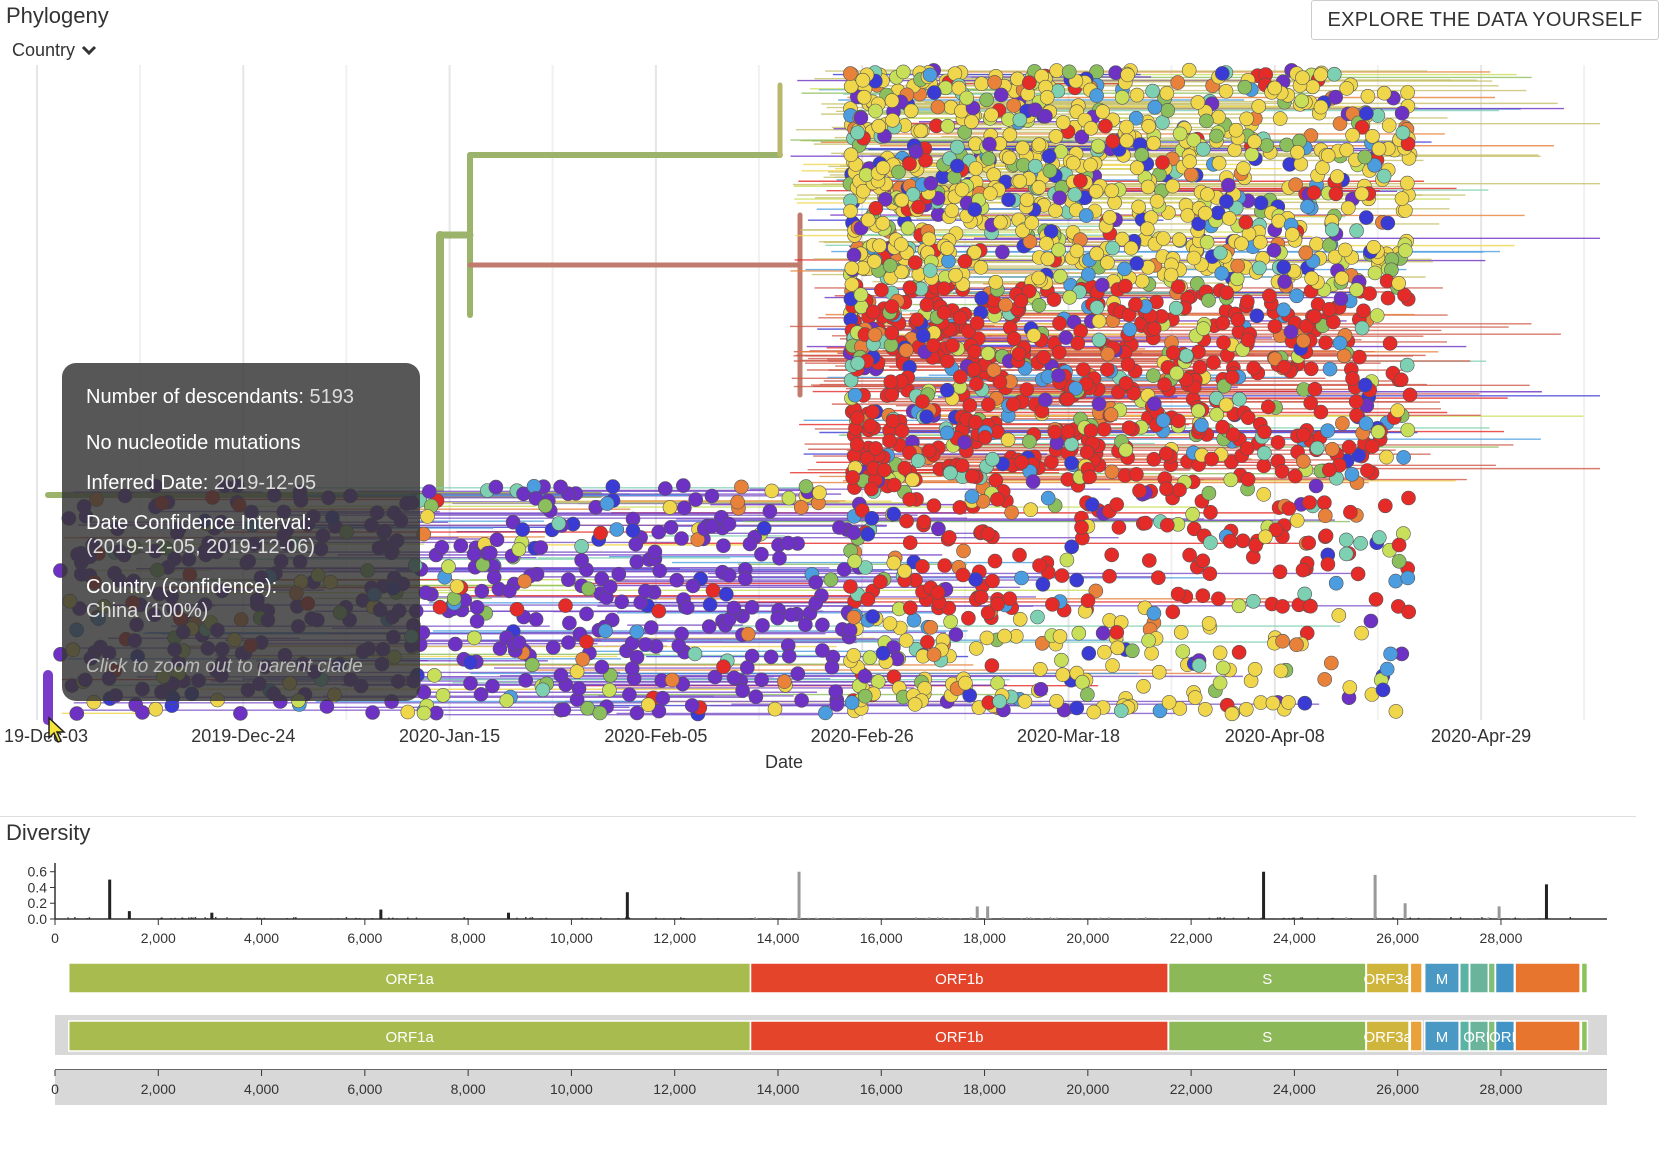 This screenshot has height=1152, width=1659. I want to click on mouse-cursor-icon, so click(58, 730).